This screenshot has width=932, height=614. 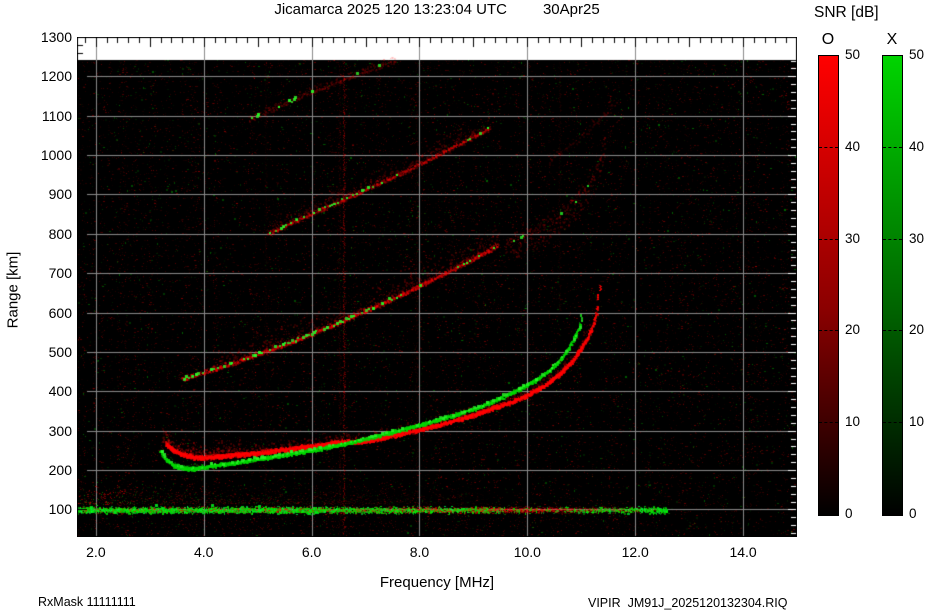 What do you see at coordinates (204, 552) in the screenshot?
I see `x-tick-label: 4.0` at bounding box center [204, 552].